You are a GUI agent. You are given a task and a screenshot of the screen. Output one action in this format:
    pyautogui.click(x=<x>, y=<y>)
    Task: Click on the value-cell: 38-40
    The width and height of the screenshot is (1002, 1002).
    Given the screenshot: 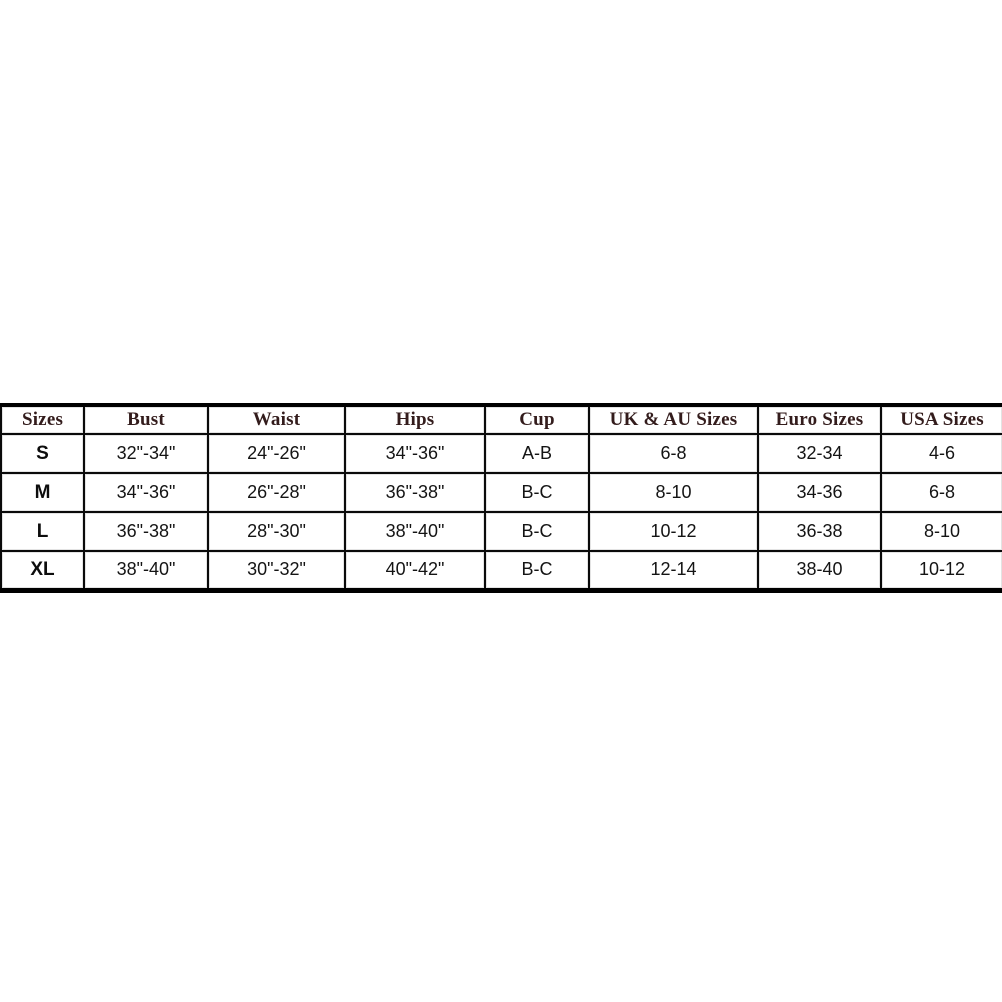 What is the action you would take?
    pyautogui.click(x=819, y=570)
    